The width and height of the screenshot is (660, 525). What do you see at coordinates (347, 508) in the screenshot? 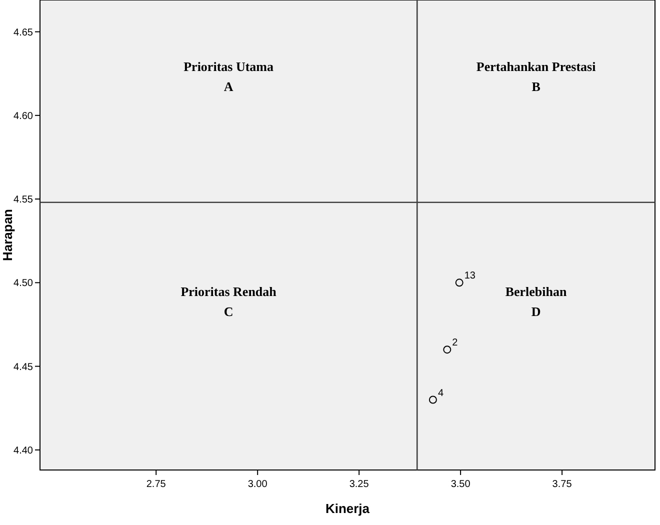
I see `x-axis-title: Kinerja` at bounding box center [347, 508].